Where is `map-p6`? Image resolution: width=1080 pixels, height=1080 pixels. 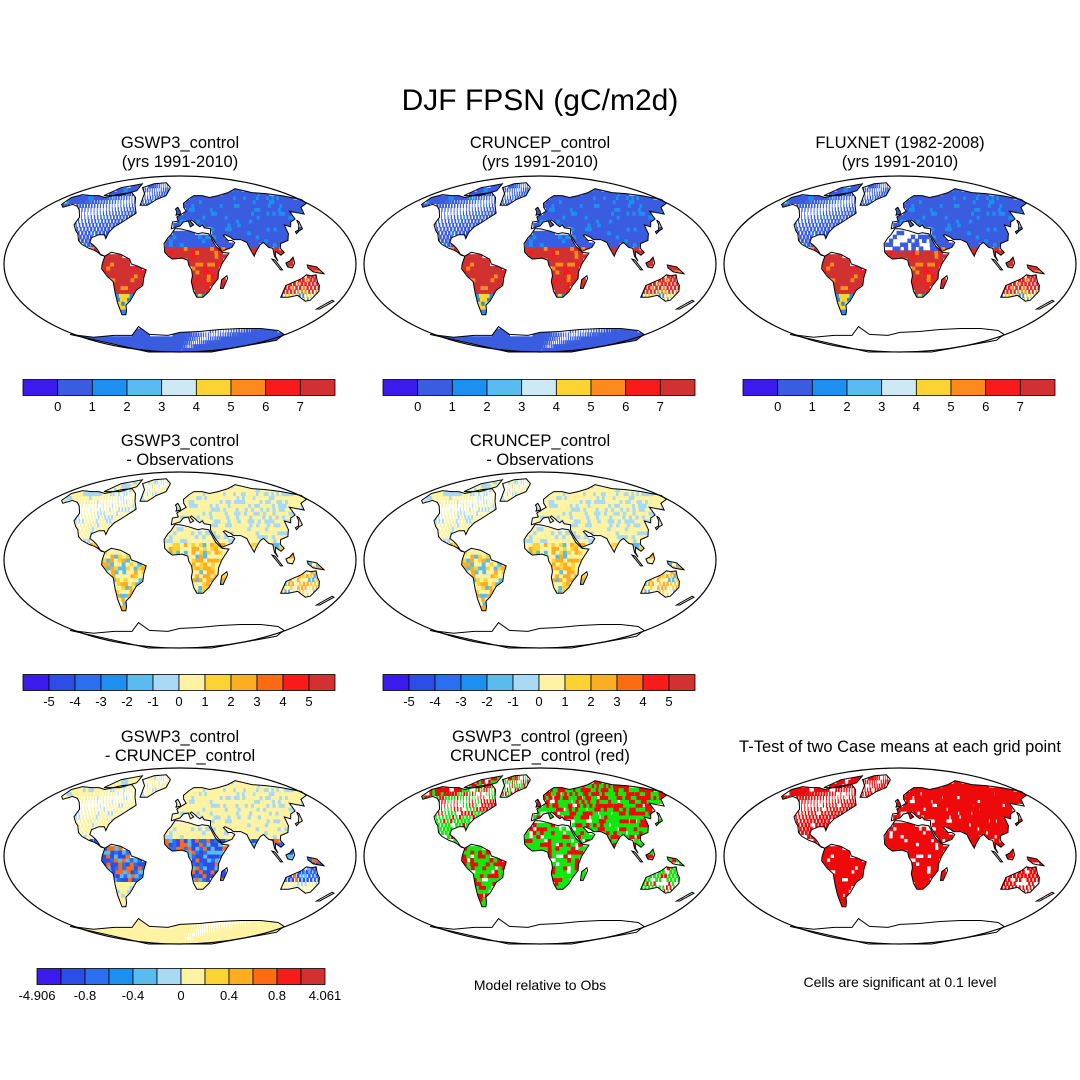 map-p6 is located at coordinates (180, 856).